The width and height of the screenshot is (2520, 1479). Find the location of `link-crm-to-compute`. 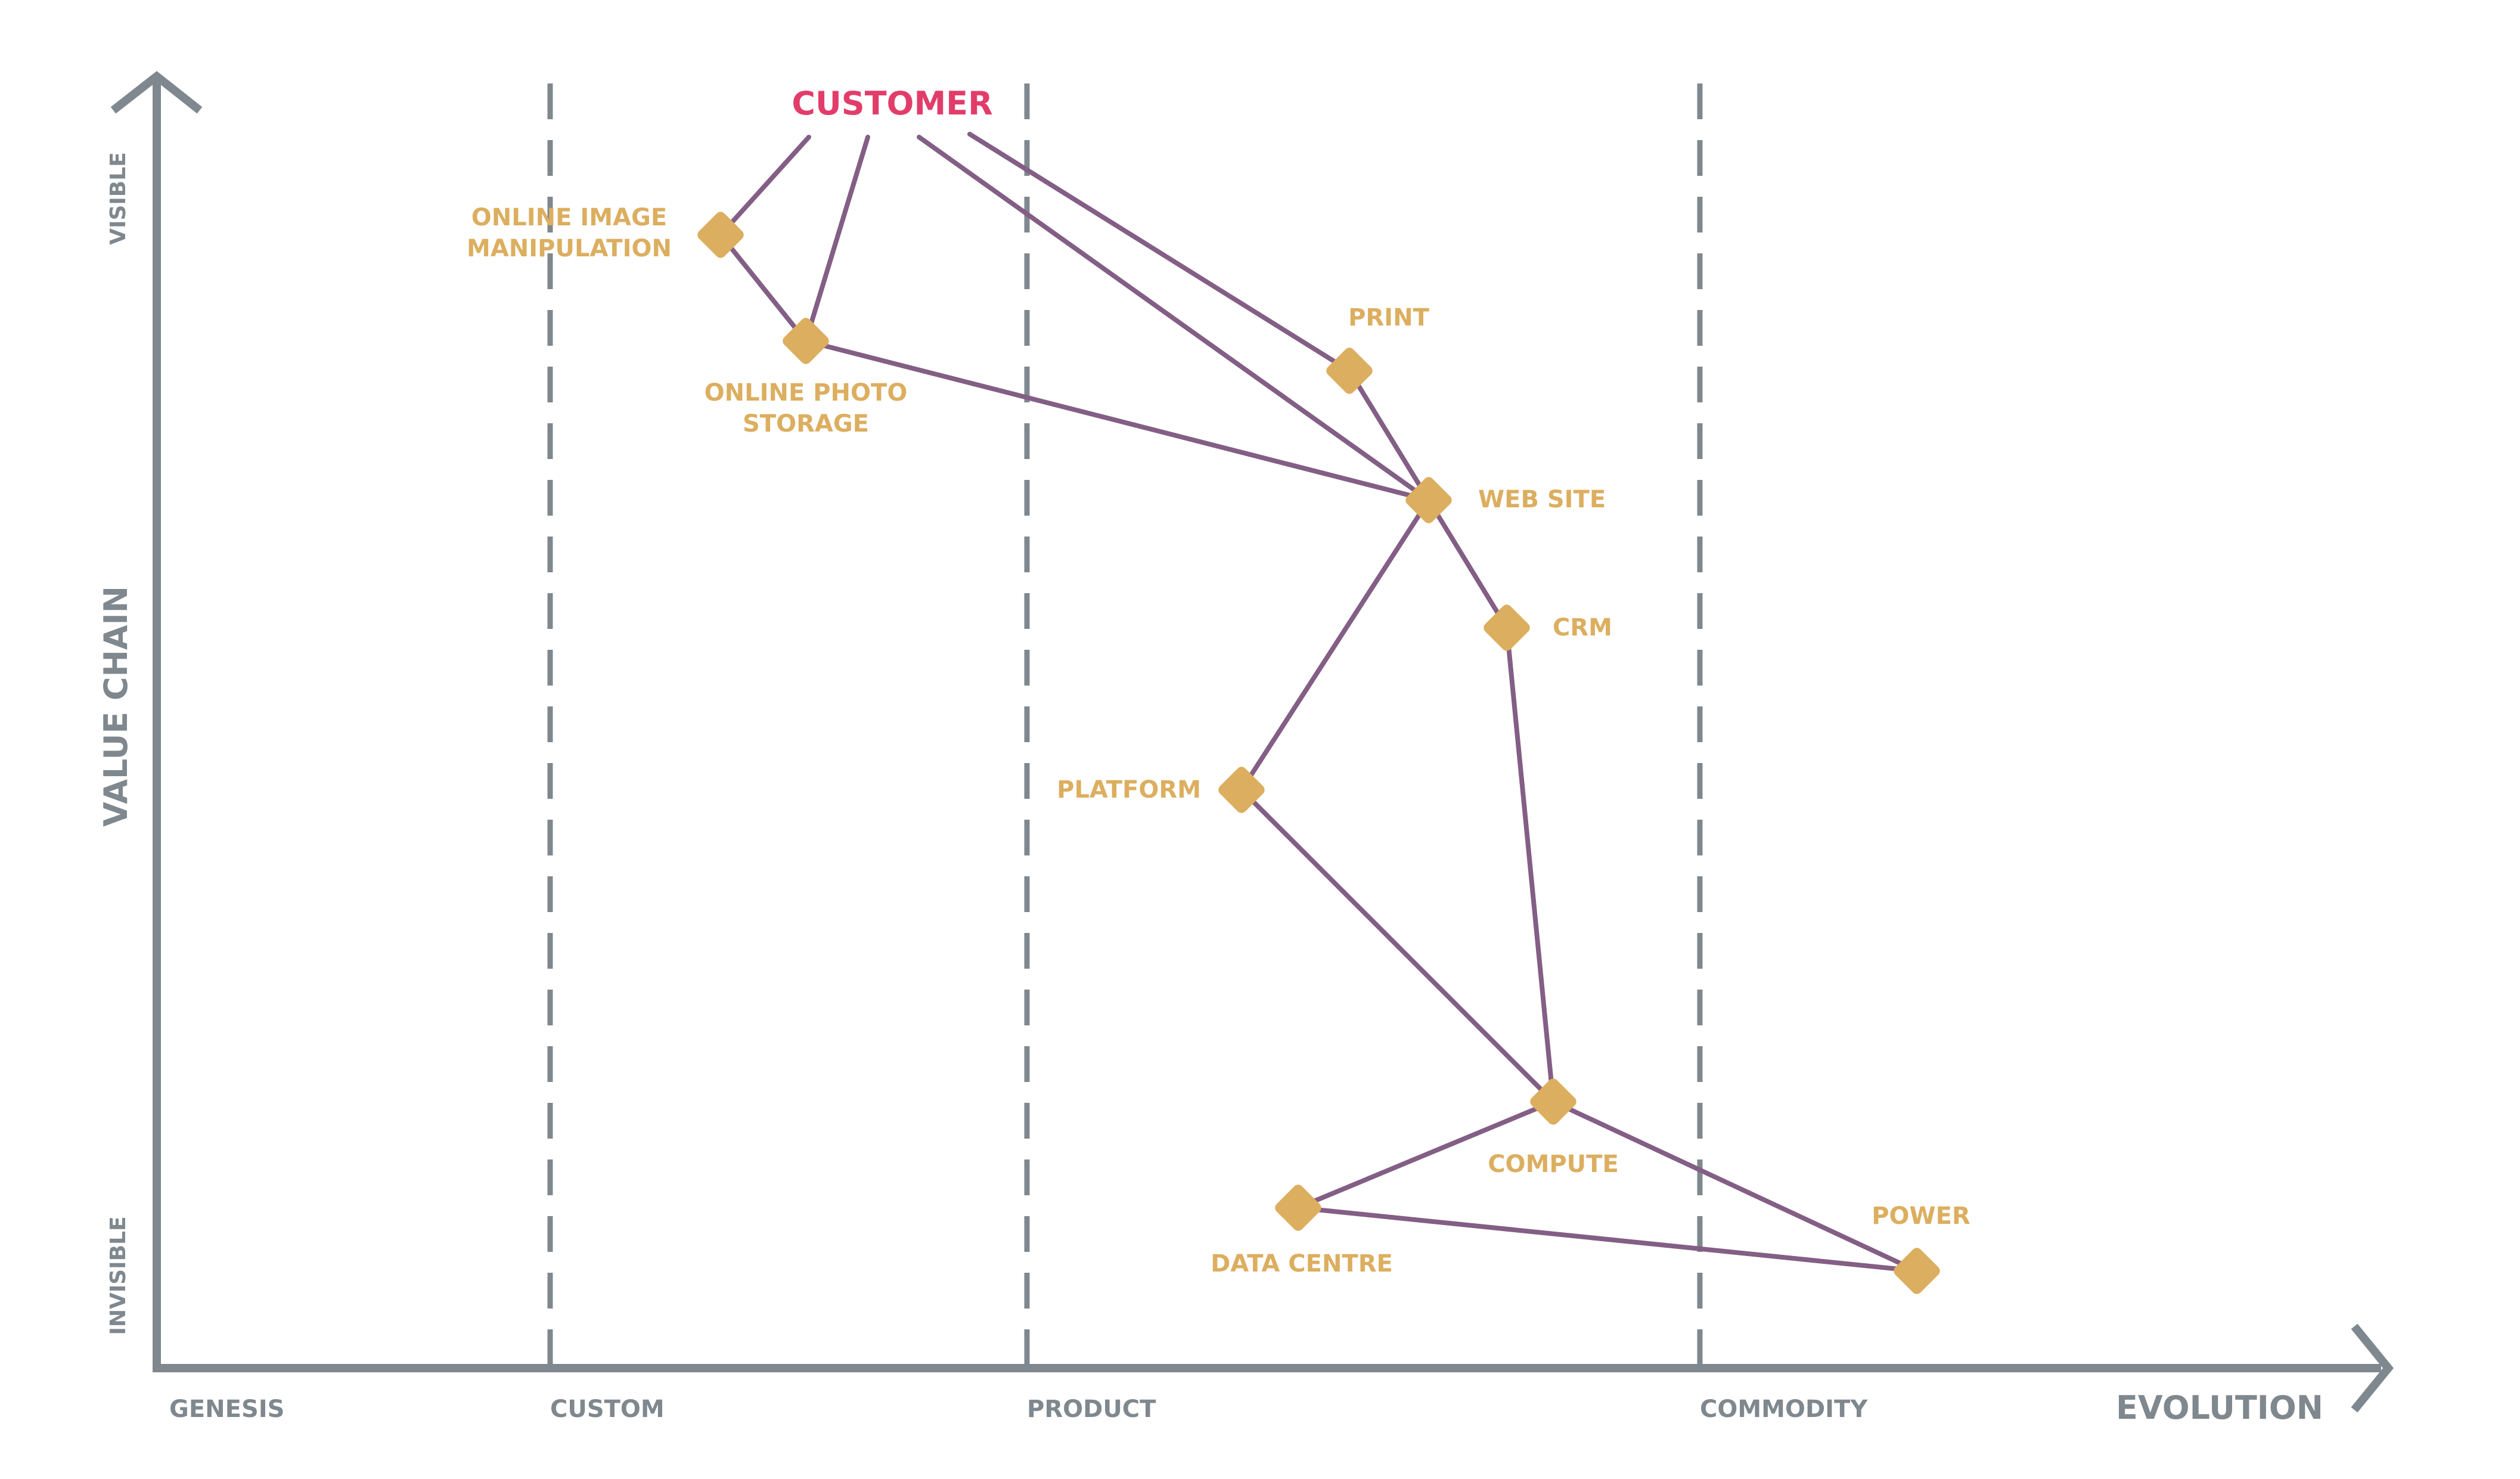

link-crm-to-compute is located at coordinates (1530, 865).